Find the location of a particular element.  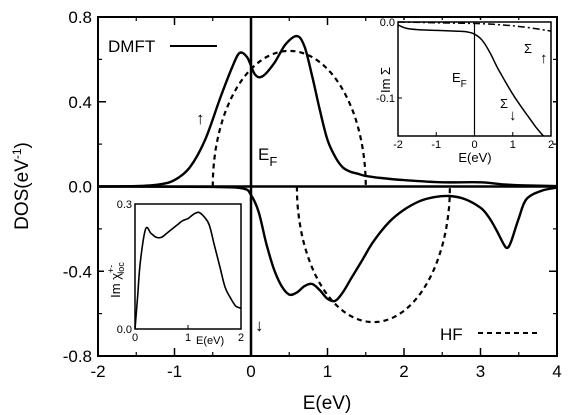

inset-sigma-fermi-label: EF is located at coordinates (459, 80).